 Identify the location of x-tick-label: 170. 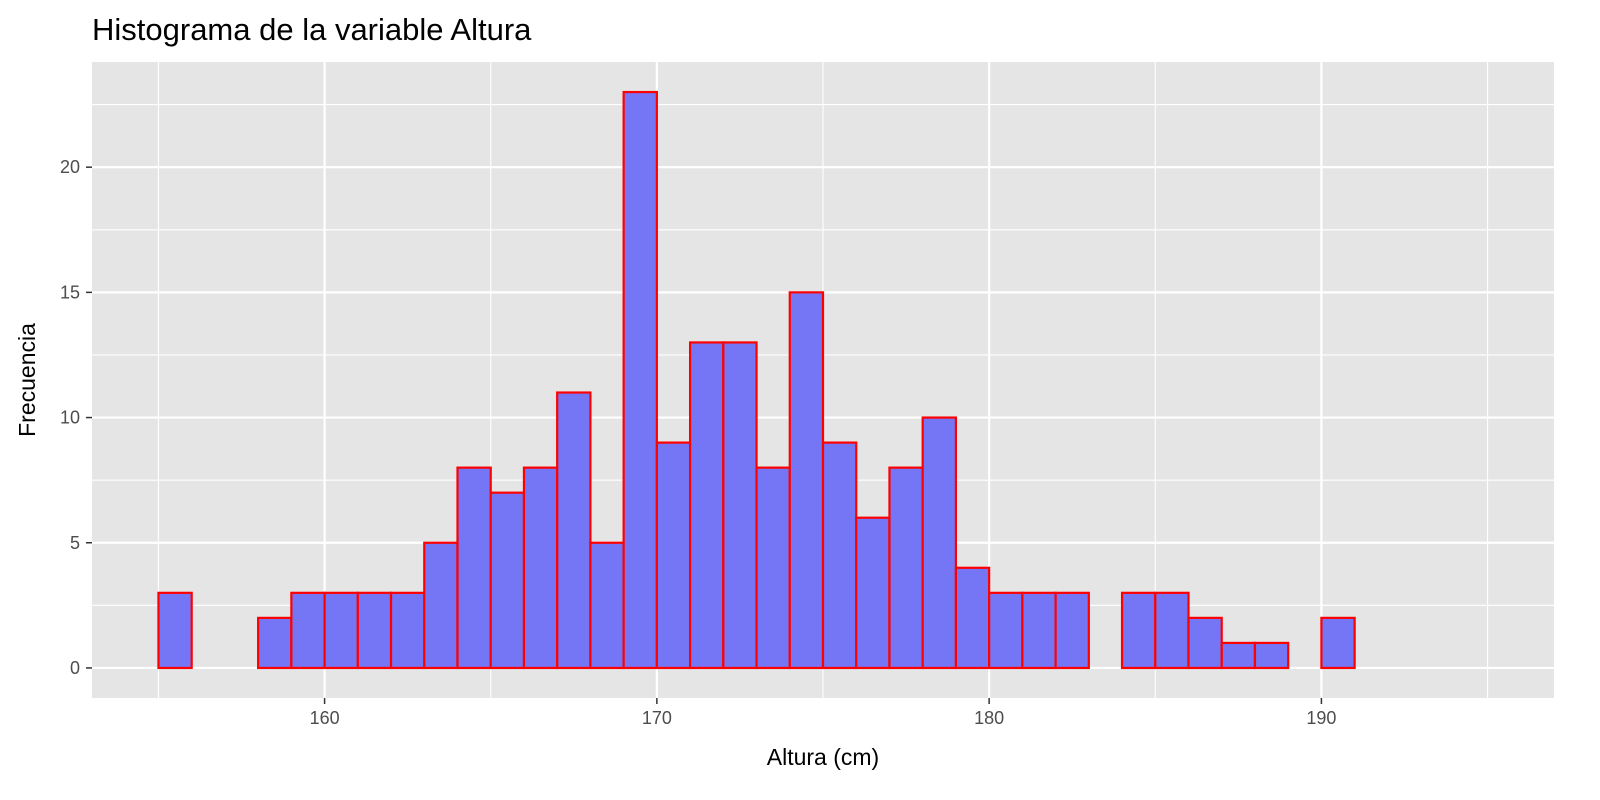
(657, 718).